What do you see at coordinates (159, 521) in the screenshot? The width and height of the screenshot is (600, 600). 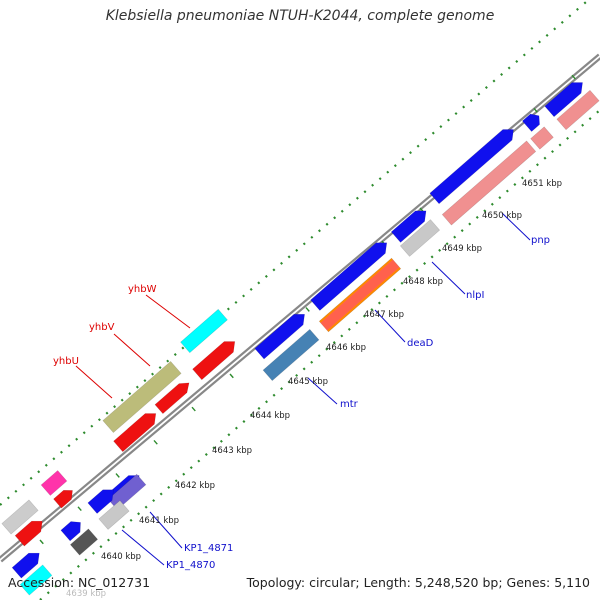 I see `tick-label-4641: 4641 kbp` at bounding box center [159, 521].